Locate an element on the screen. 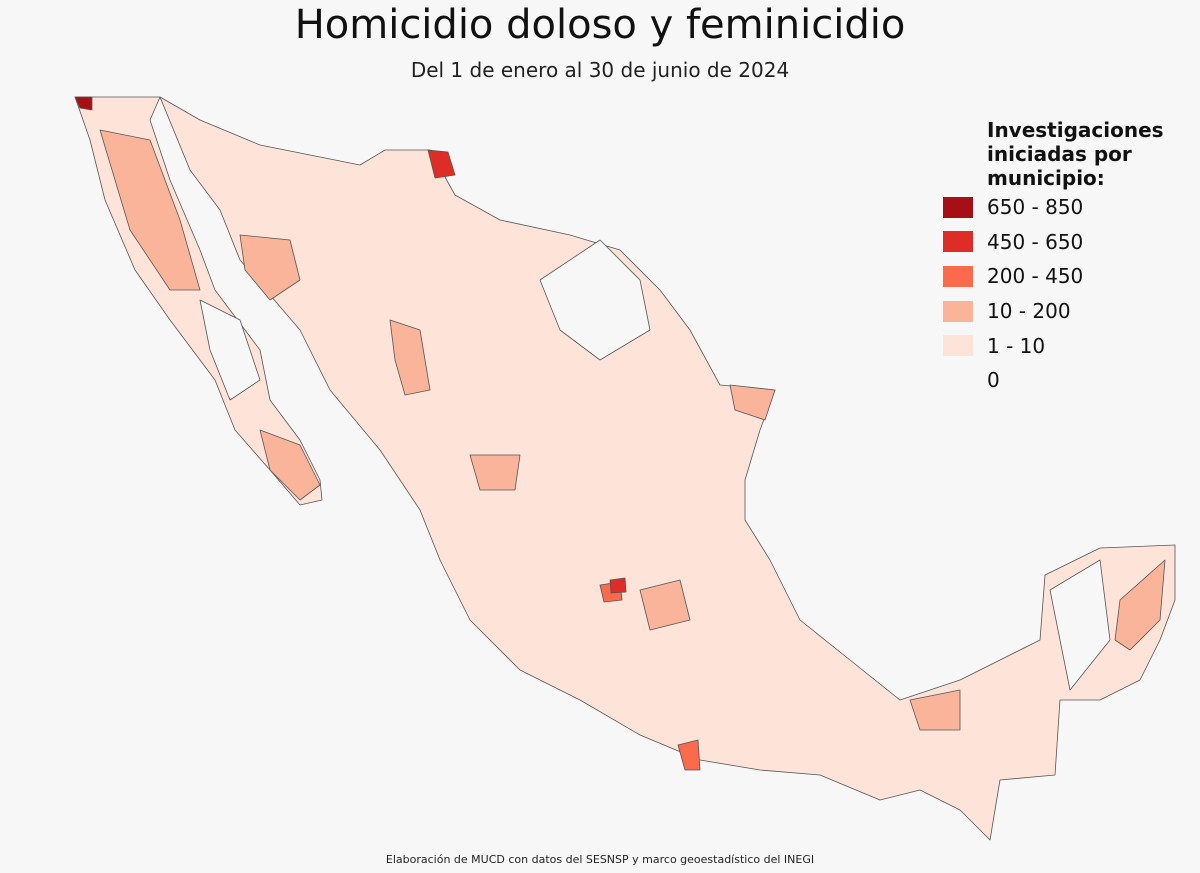 The height and width of the screenshot is (873, 1200). legend-item: 10 - 200 is located at coordinates (1063, 311).